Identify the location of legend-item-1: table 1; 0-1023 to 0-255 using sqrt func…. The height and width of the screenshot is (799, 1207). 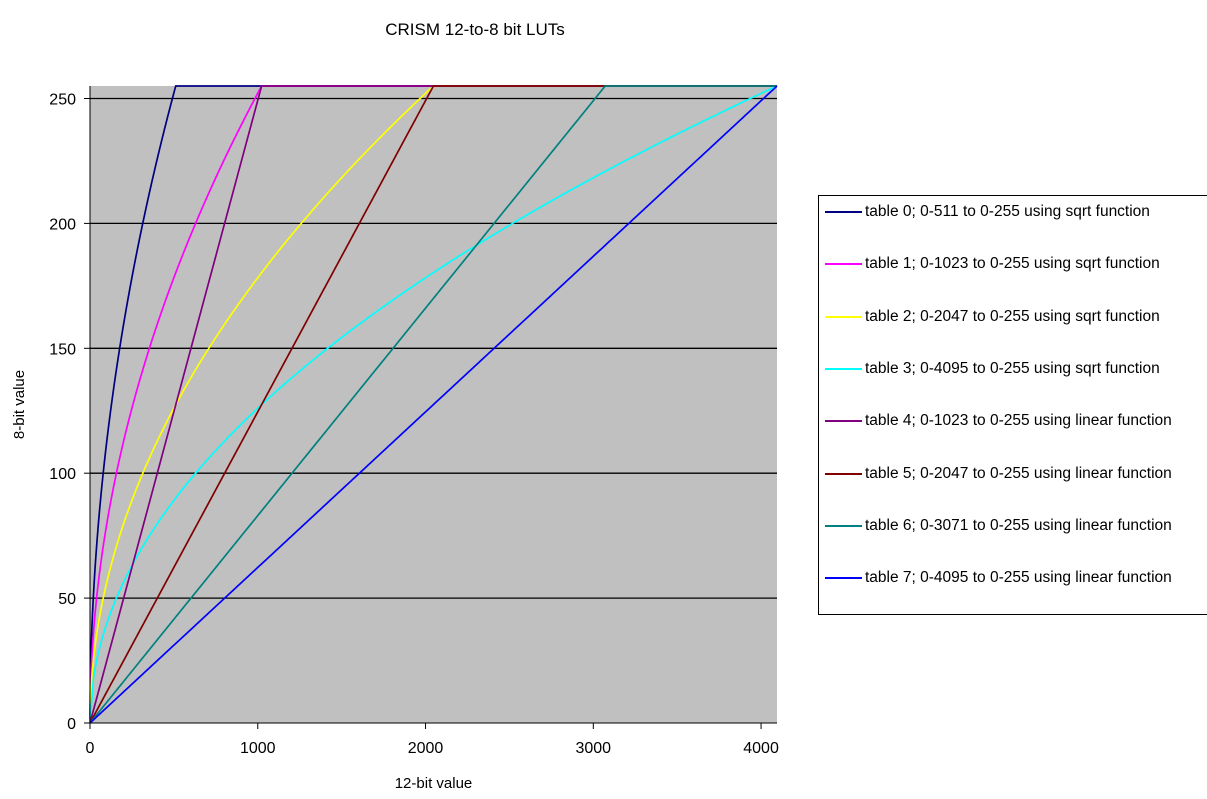
(1016, 263).